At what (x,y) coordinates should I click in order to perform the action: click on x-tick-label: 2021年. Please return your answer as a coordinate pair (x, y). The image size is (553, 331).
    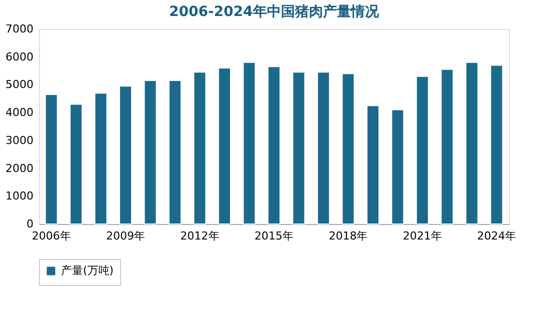
    Looking at the image, I should click on (422, 236).